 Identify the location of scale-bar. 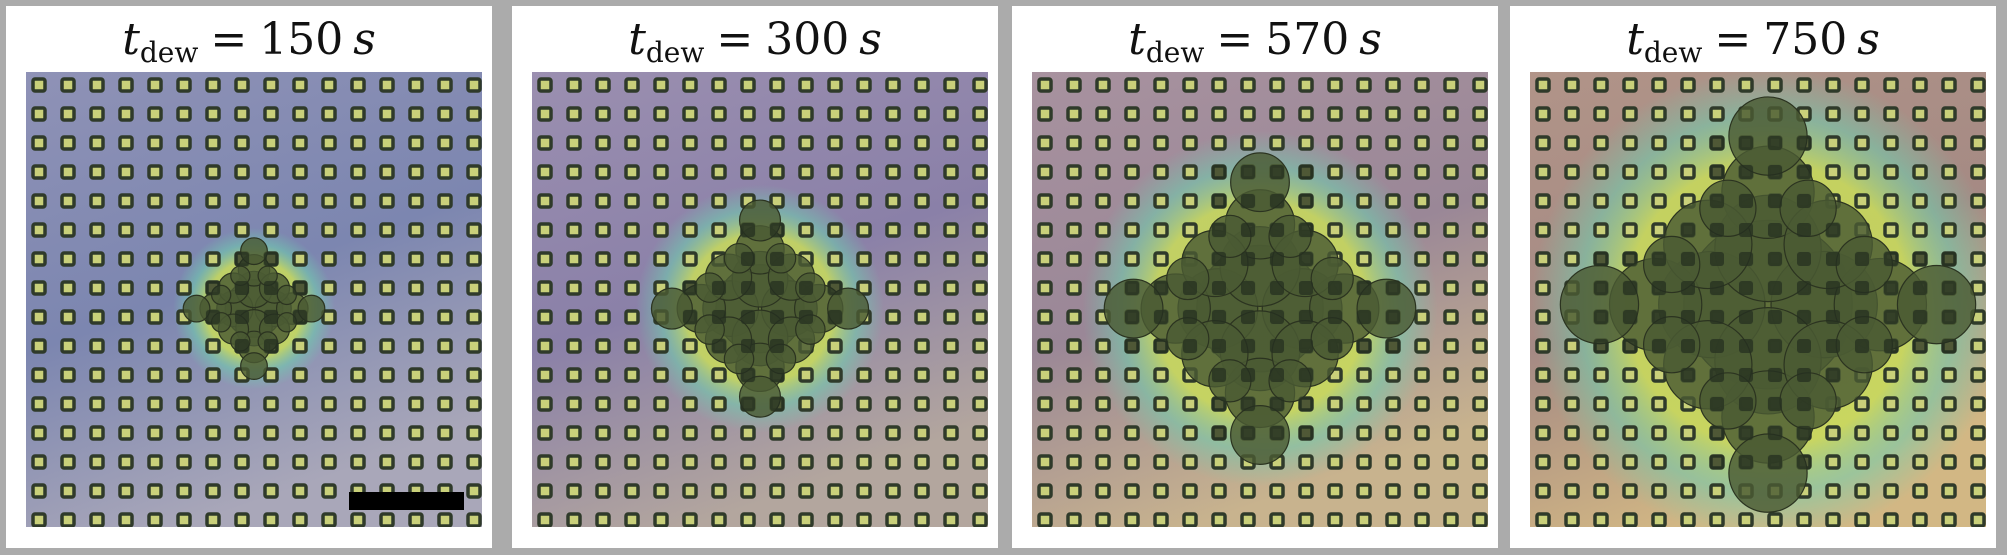
(406, 501).